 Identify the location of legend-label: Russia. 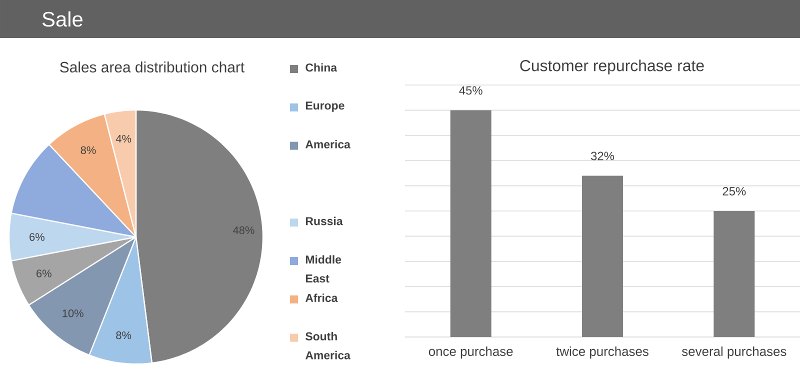
(324, 221).